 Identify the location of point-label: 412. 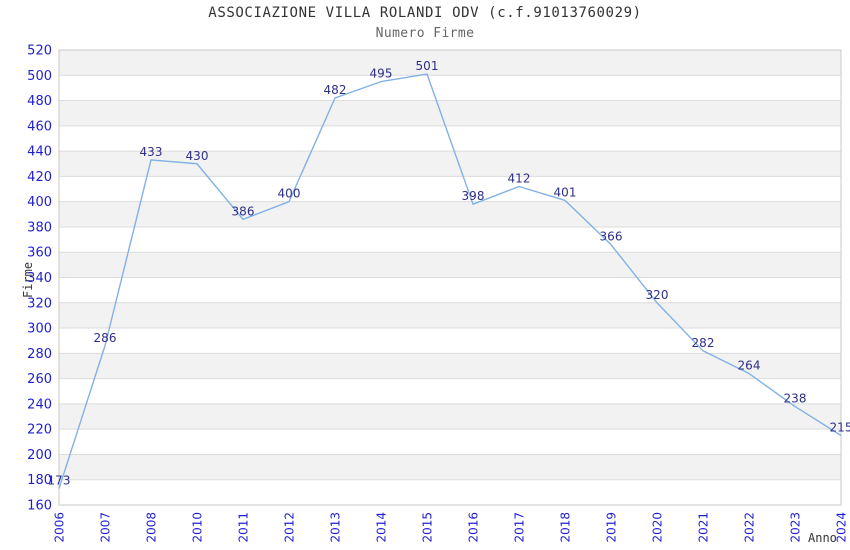
(519, 179).